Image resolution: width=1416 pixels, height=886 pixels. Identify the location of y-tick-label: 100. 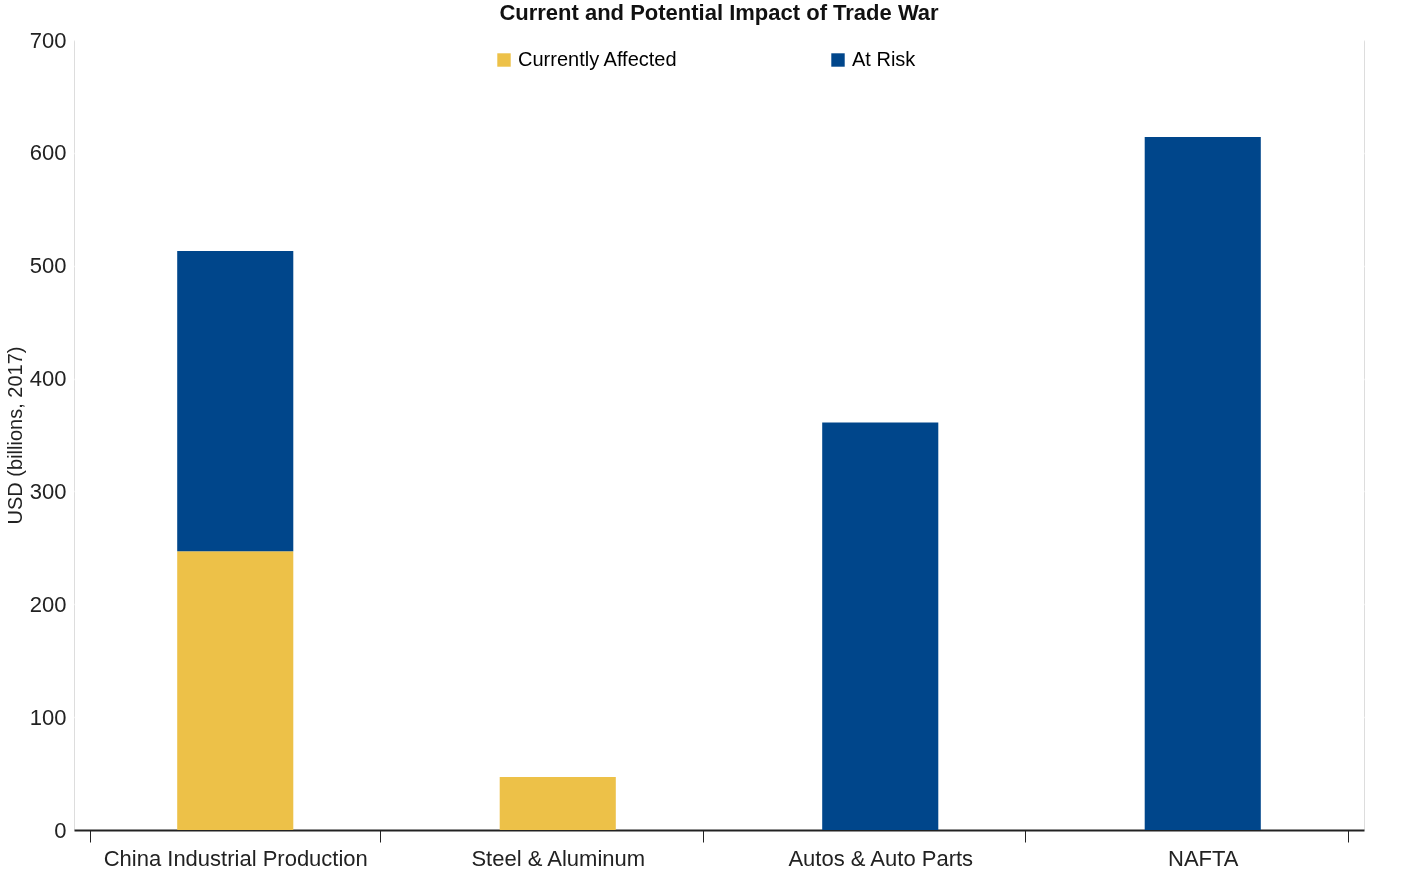
(48, 717).